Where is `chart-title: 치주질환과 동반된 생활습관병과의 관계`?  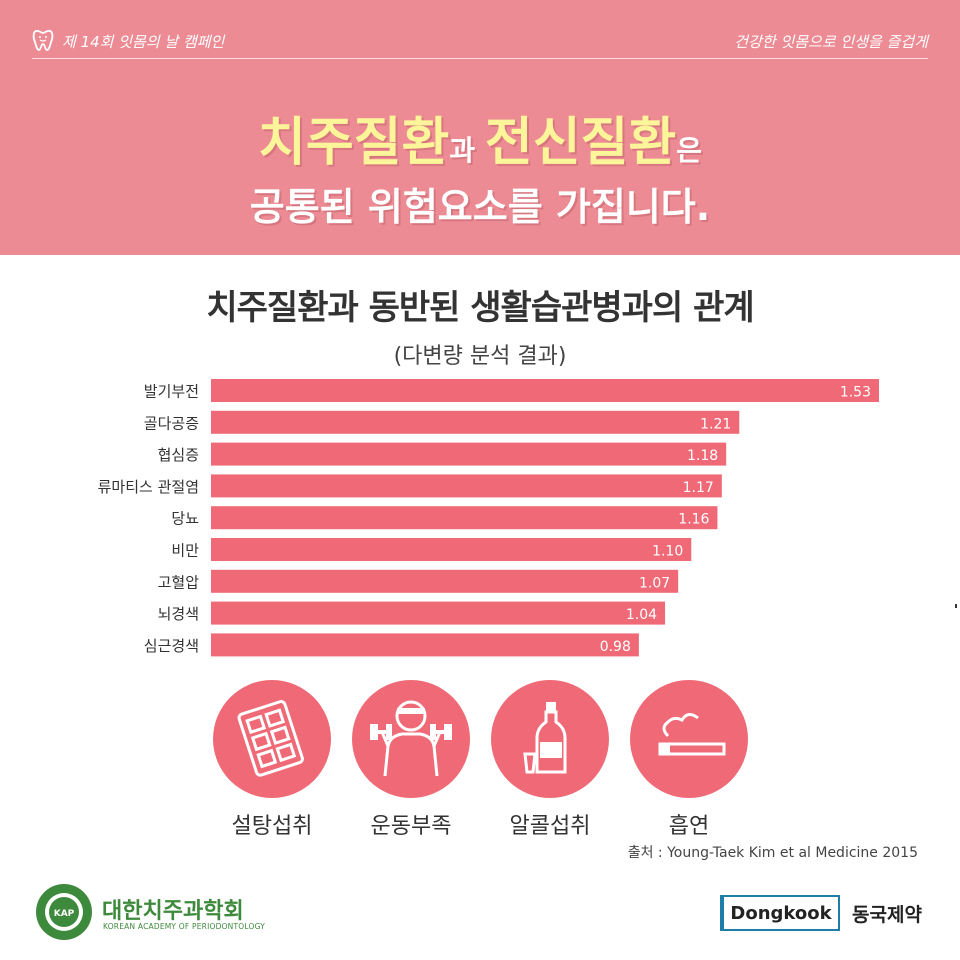
chart-title: 치주질환과 동반된 생활습관병과의 관계 is located at coordinates (480, 308).